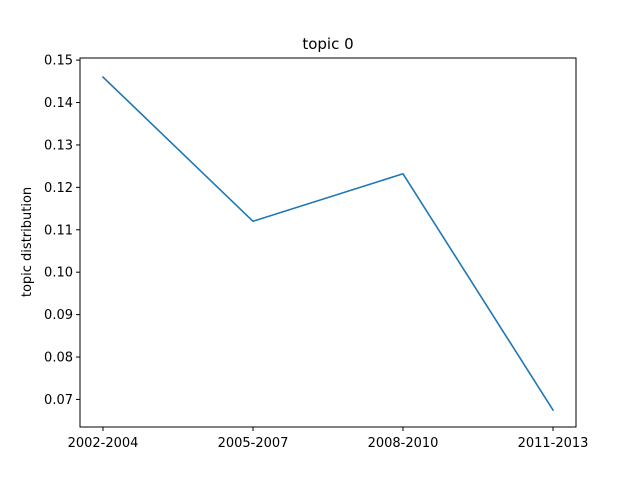 This screenshot has height=480, width=640. Describe the element at coordinates (58, 103) in the screenshot. I see `y-tick-label: 0.14` at that location.